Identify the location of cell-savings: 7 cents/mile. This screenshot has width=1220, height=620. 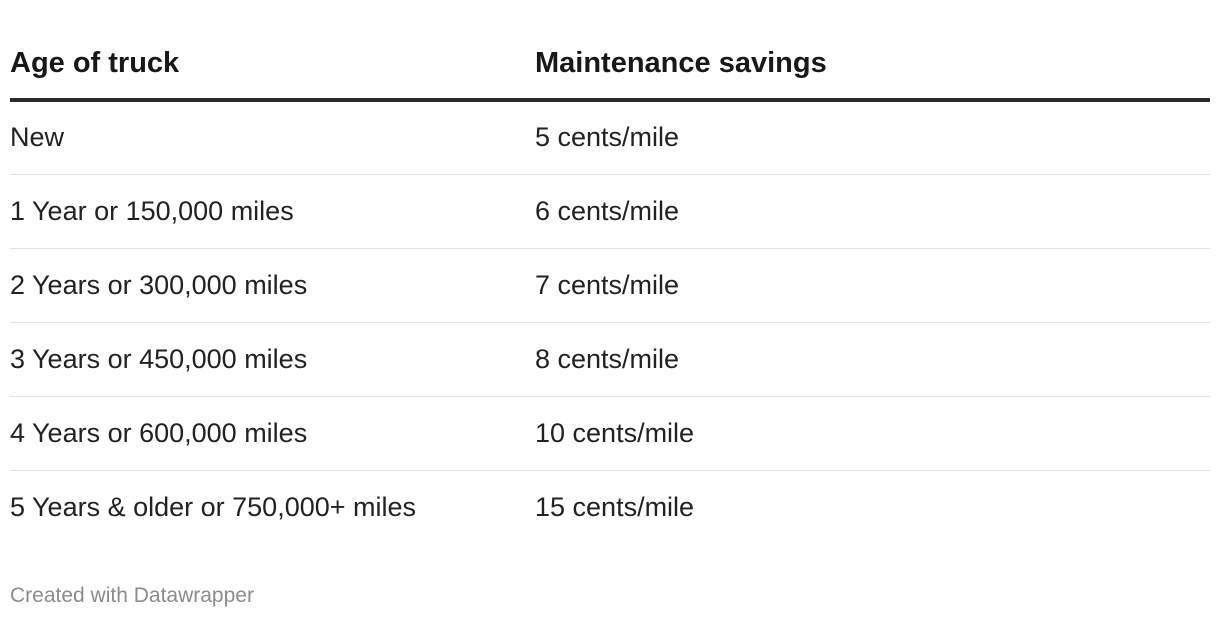
(872, 285).